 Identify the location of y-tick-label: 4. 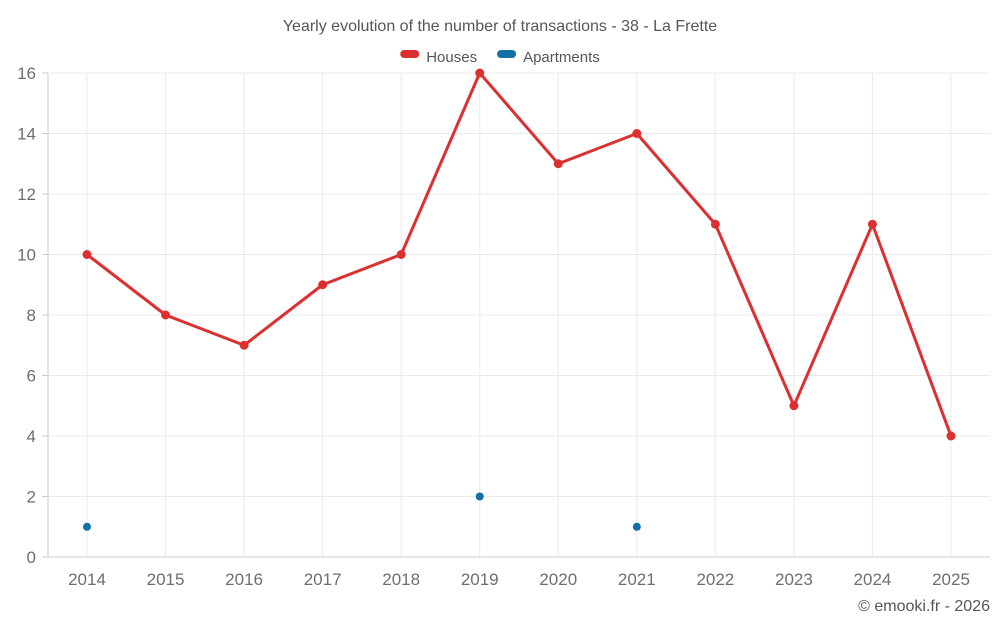
(31, 436).